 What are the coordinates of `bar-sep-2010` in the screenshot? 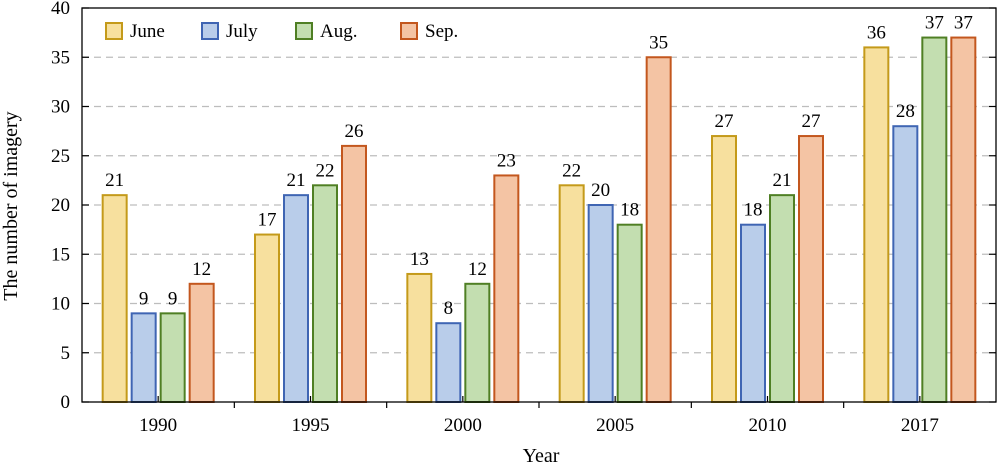 It's located at (811, 269).